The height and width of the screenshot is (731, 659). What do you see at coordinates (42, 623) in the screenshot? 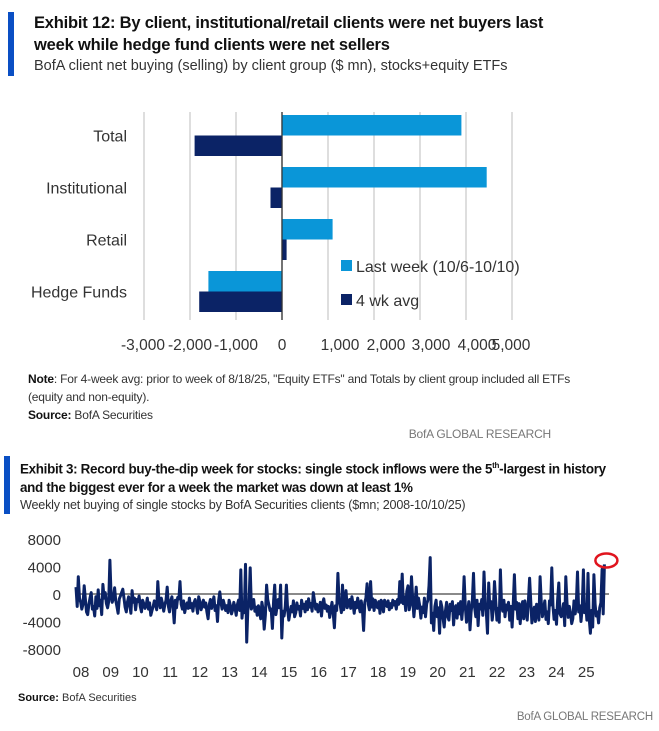
I see `y-tick-label: -4000` at bounding box center [42, 623].